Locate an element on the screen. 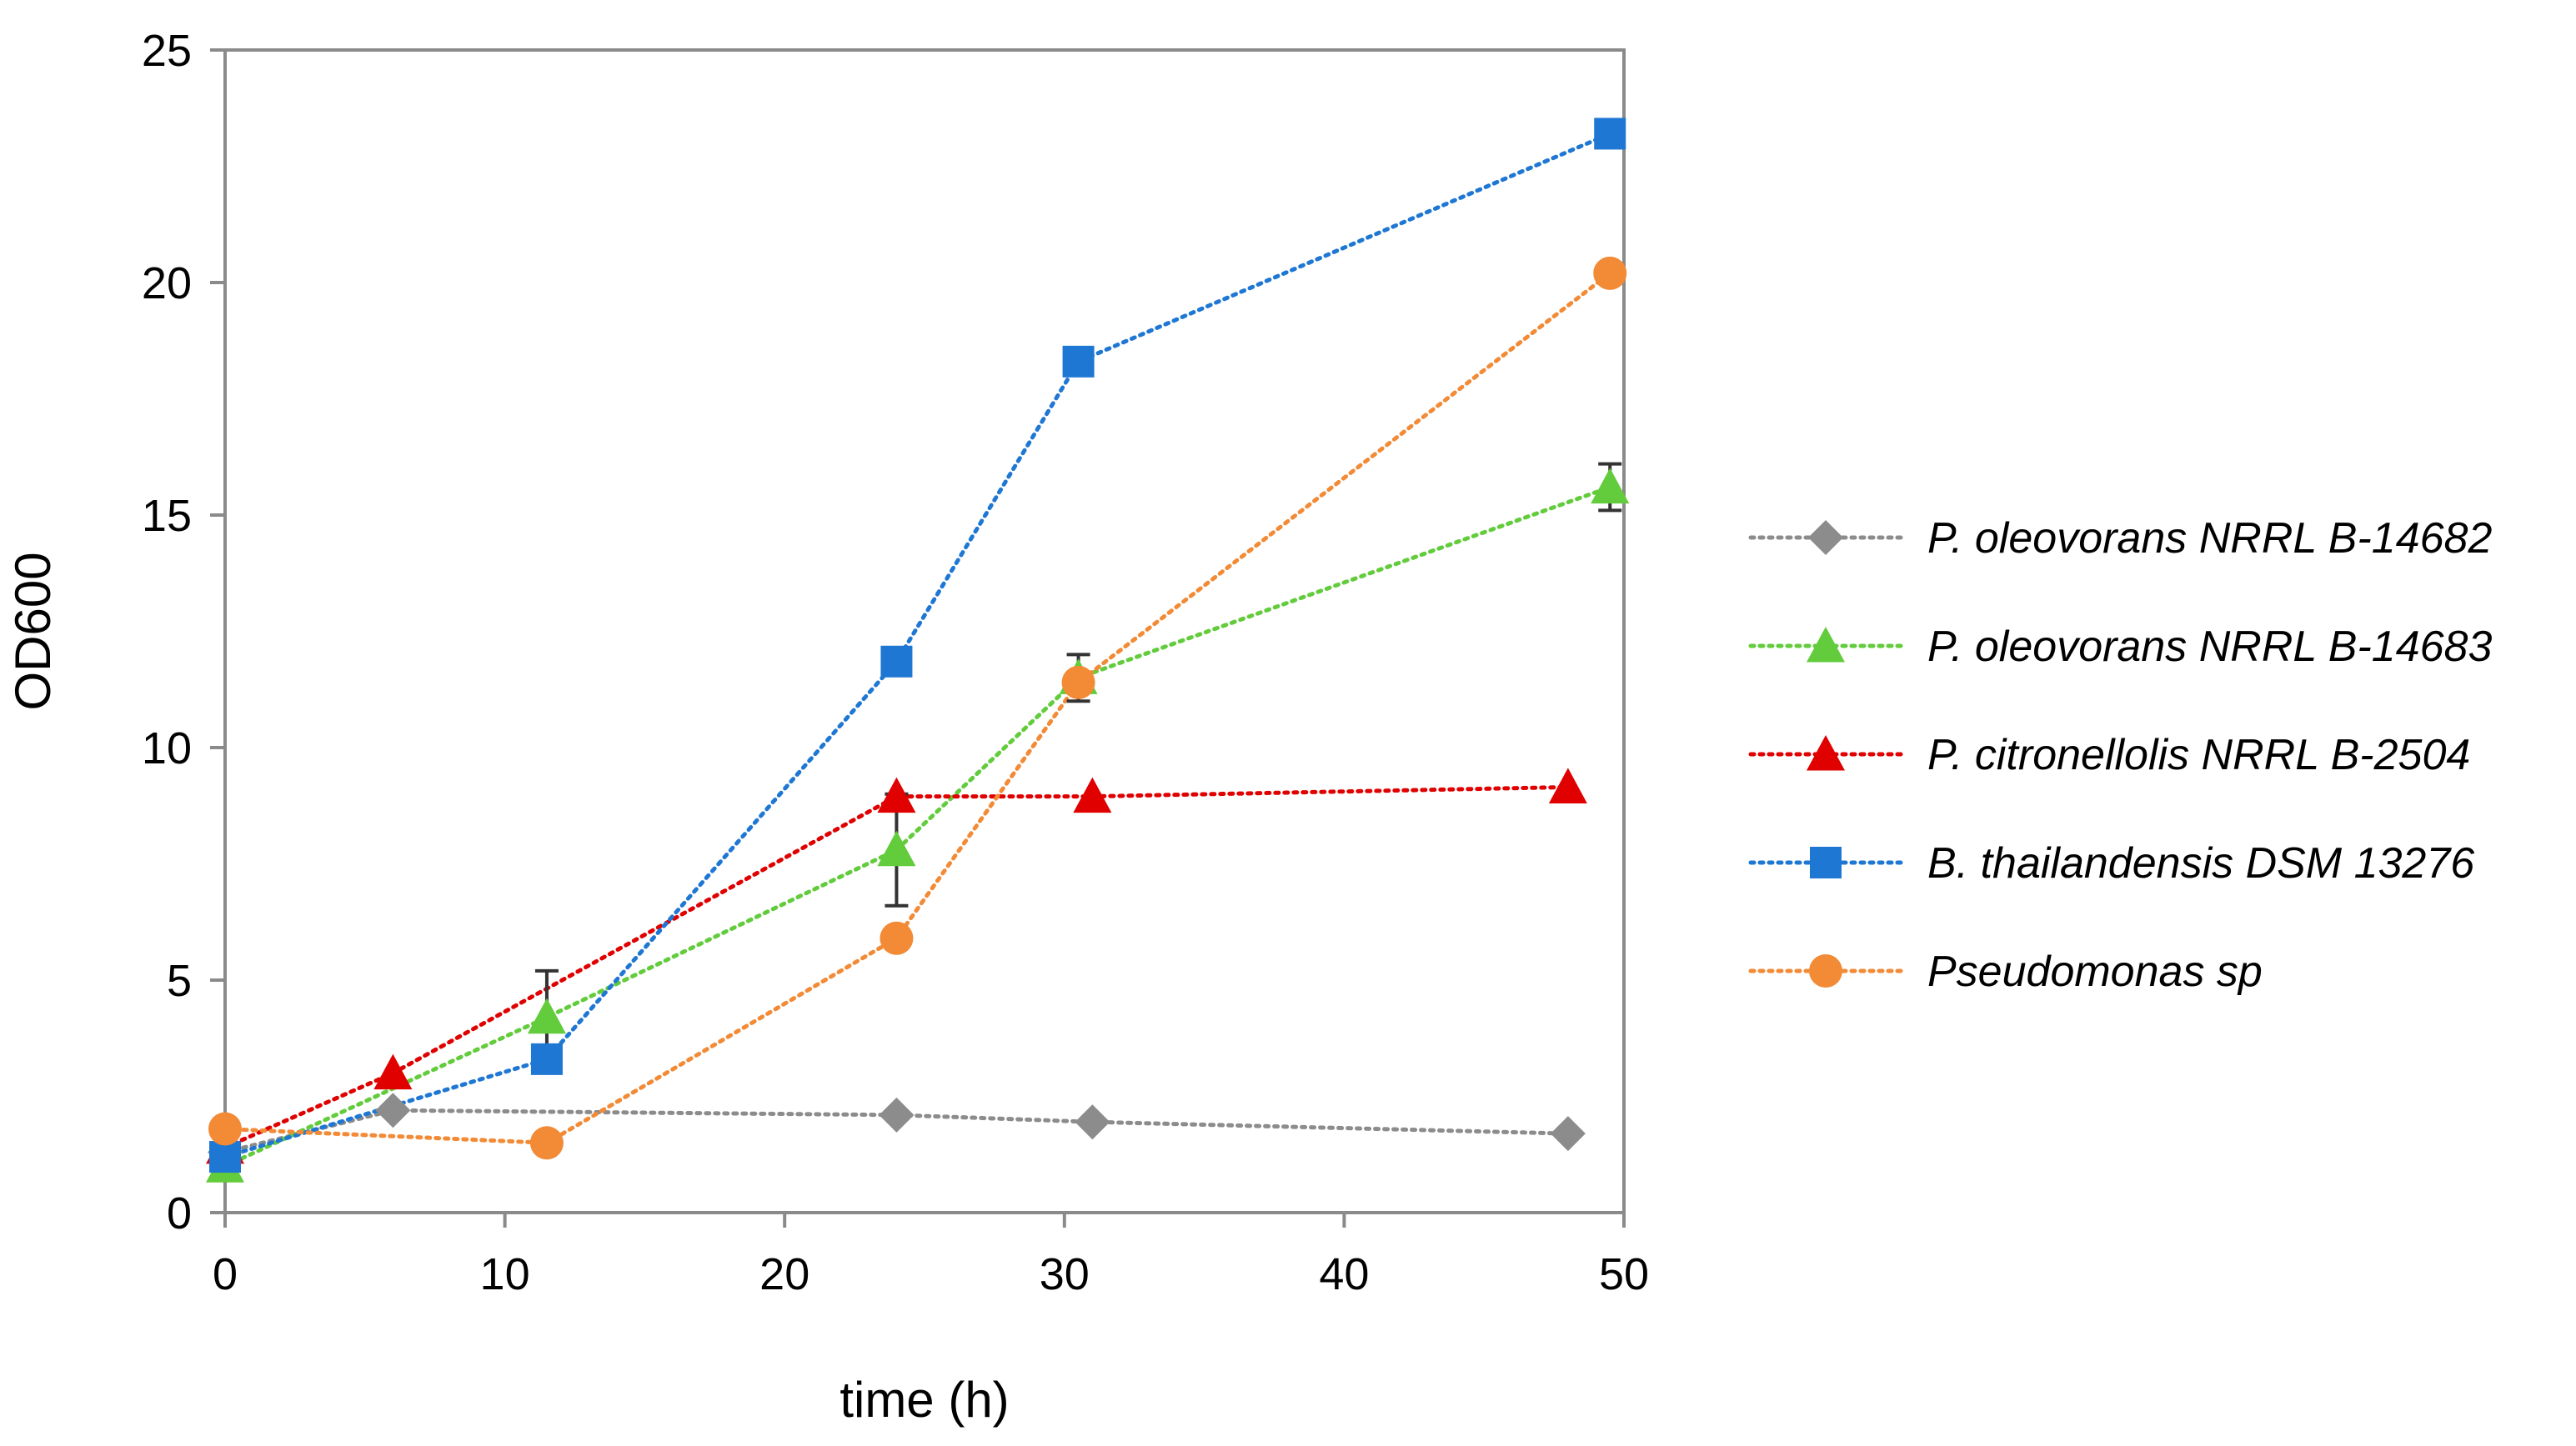 Image resolution: width=2576 pixels, height=1446 pixels. series-group is located at coordinates (897, 967).